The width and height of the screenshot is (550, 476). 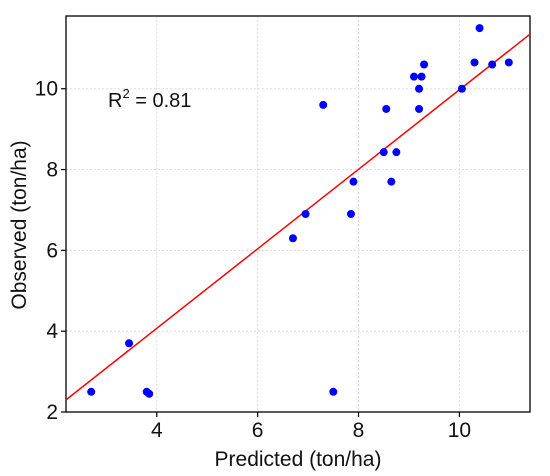 I want to click on r-squared-annotation: R2 = 0.81, so click(x=149, y=99).